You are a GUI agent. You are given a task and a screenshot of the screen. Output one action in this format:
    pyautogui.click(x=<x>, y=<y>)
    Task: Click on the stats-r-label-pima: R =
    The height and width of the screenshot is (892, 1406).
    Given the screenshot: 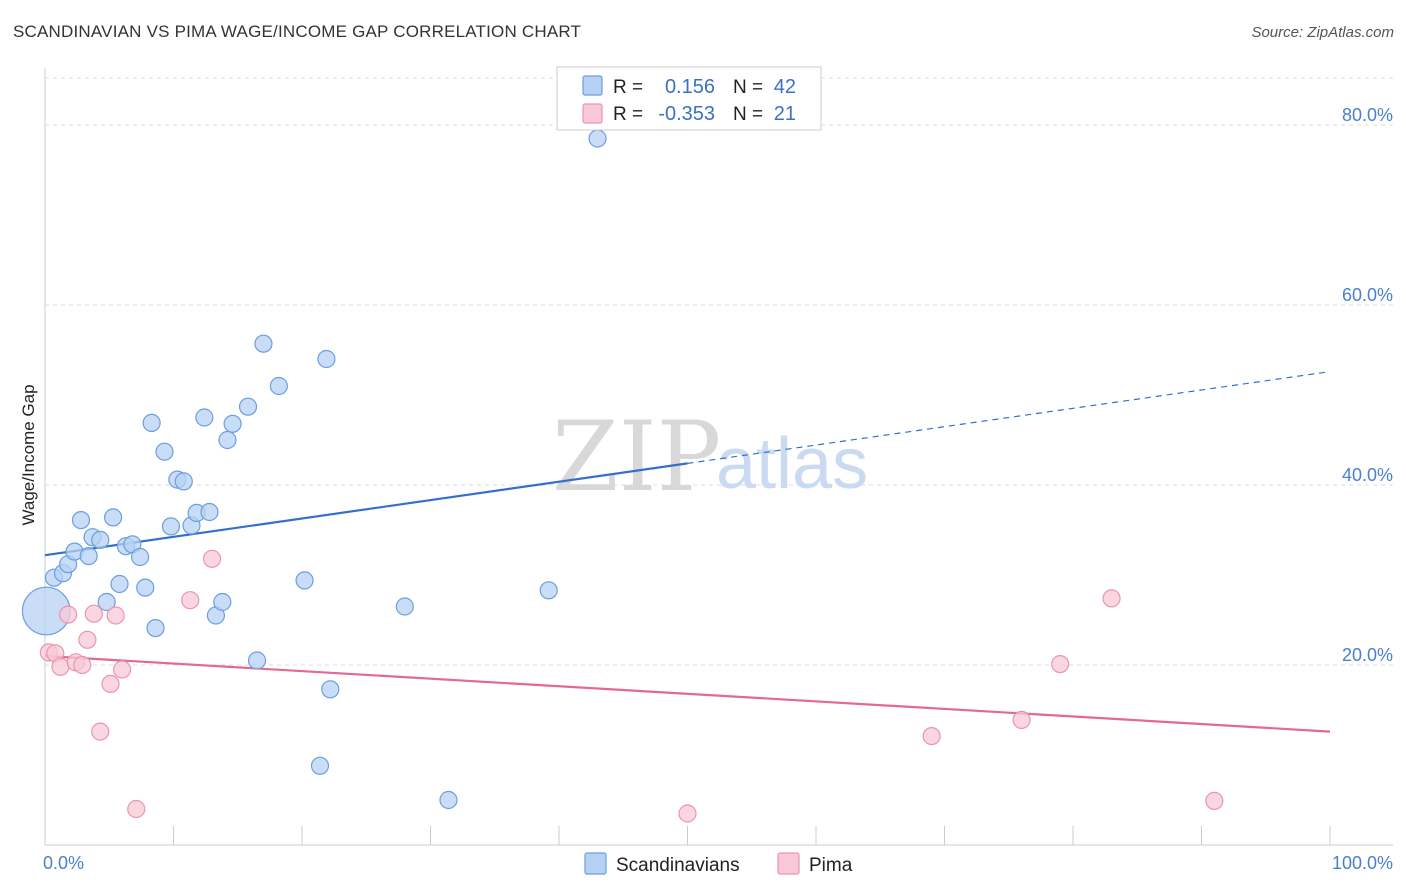 What is the action you would take?
    pyautogui.click(x=628, y=114)
    